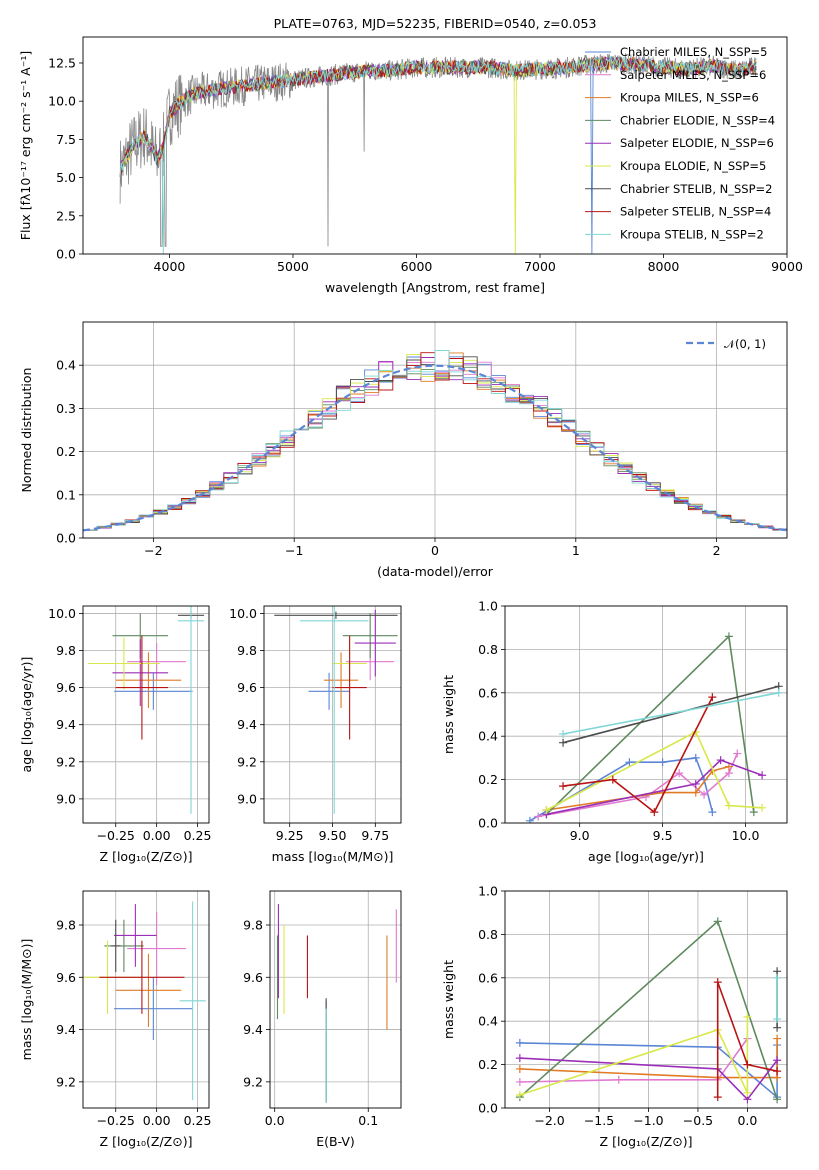 This screenshot has height=1170, width=819. I want to click on x-tick-label: −0.25, so click(116, 1120).